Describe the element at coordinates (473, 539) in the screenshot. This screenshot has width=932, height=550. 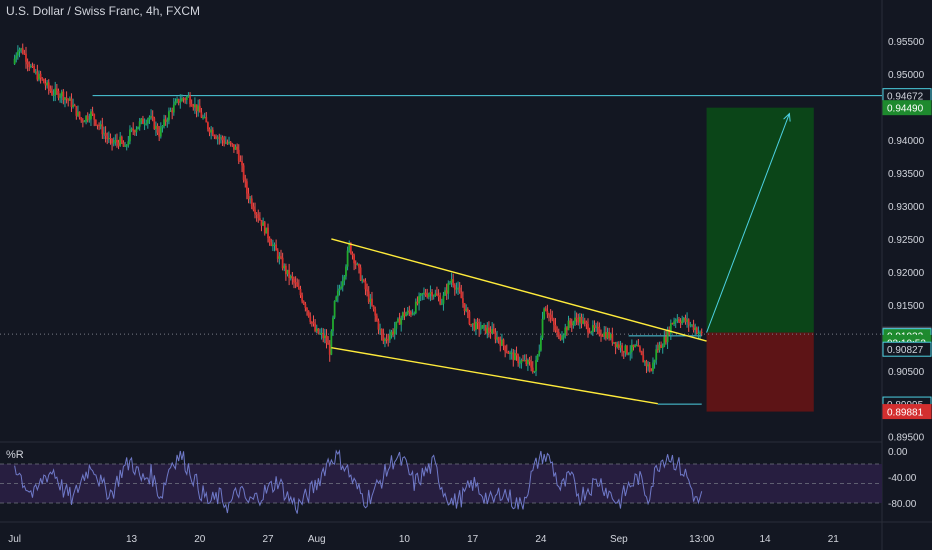
I see `x-tick-label: 17` at that location.